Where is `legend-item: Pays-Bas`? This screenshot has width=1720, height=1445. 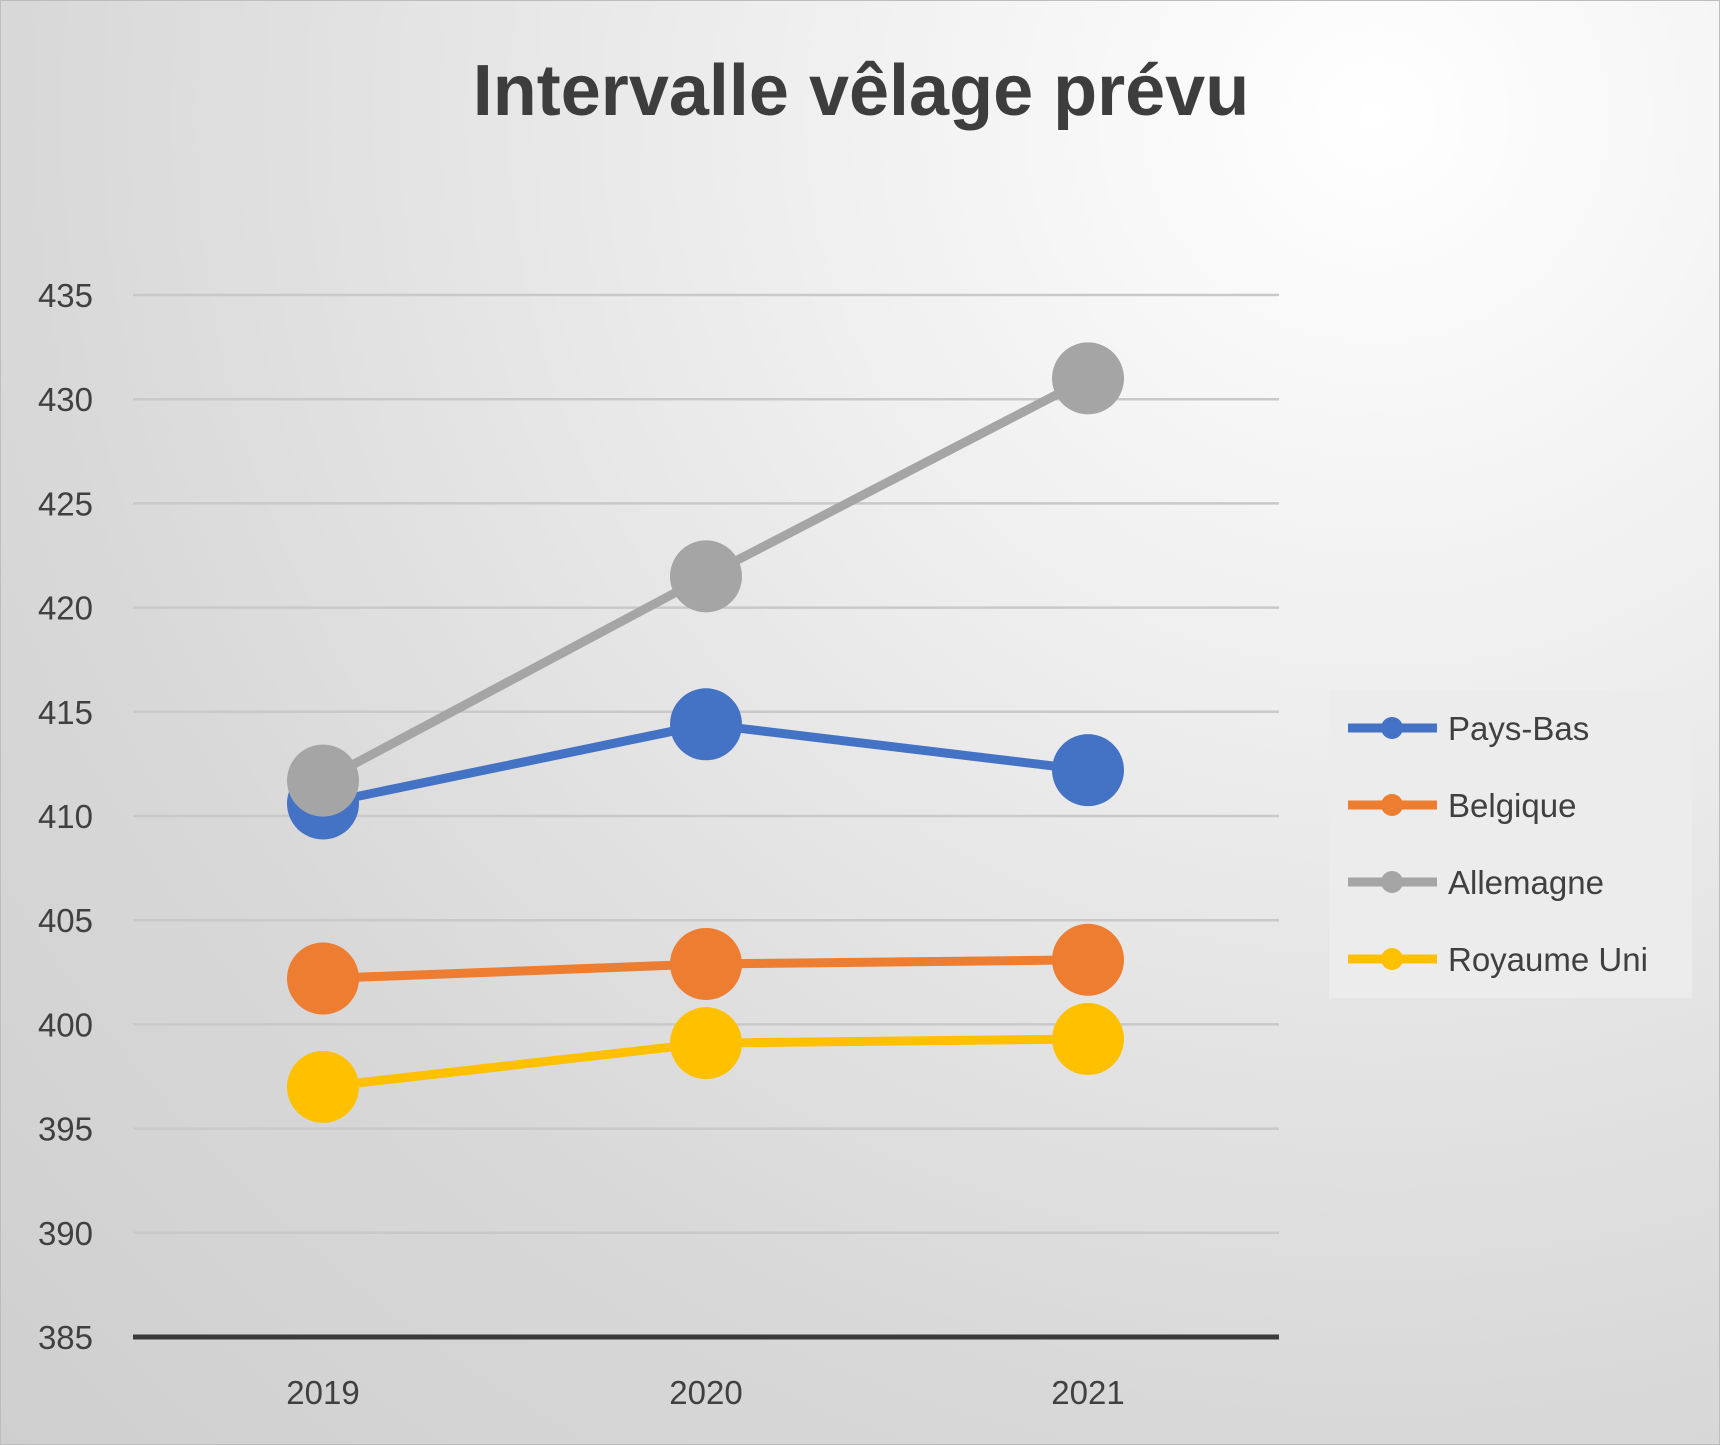 legend-item: Pays-Bas is located at coordinates (1468, 728).